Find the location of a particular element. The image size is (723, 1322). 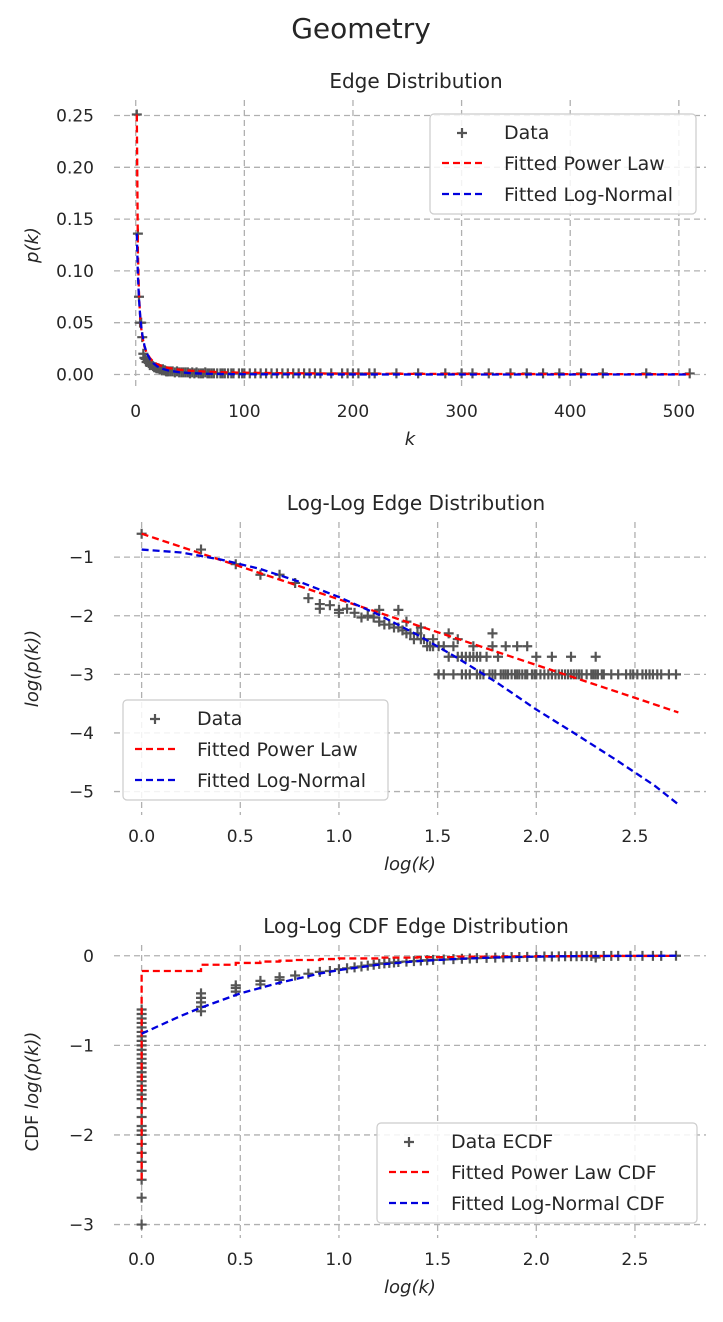

y-tick-label: 0.25 is located at coordinates (75, 117).